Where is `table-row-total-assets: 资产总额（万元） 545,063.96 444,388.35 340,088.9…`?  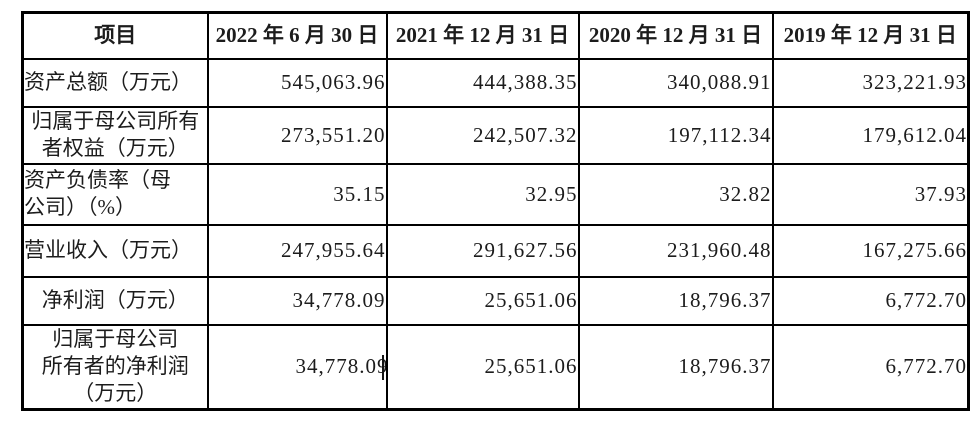
table-row-total-assets: 资产总额（万元） 545,063.96 444,388.35 340,088.9… is located at coordinates (495, 82).